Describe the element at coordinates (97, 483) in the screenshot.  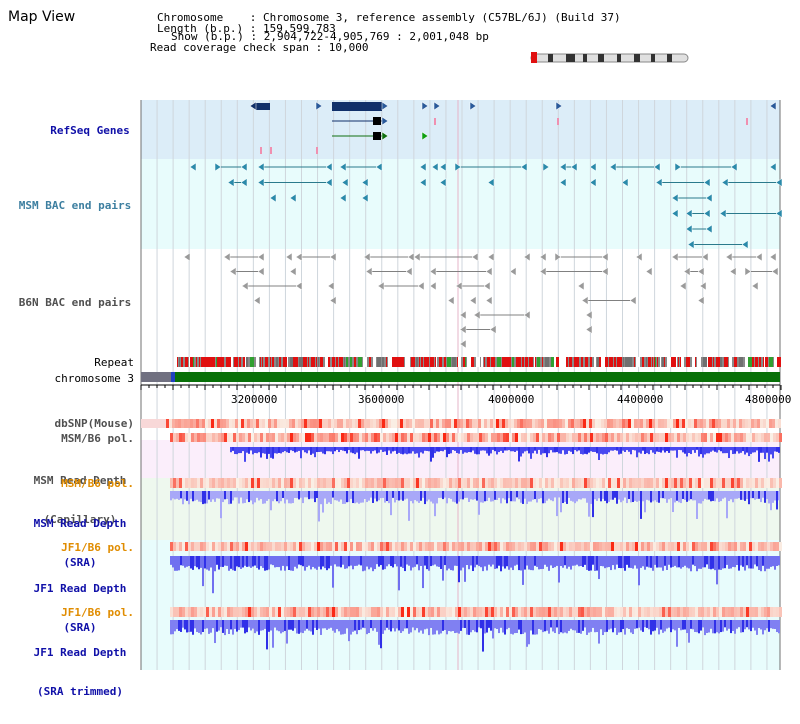
I see `track-label-msm-b6-pol-sra: MSM/B6 pol.` at that location.